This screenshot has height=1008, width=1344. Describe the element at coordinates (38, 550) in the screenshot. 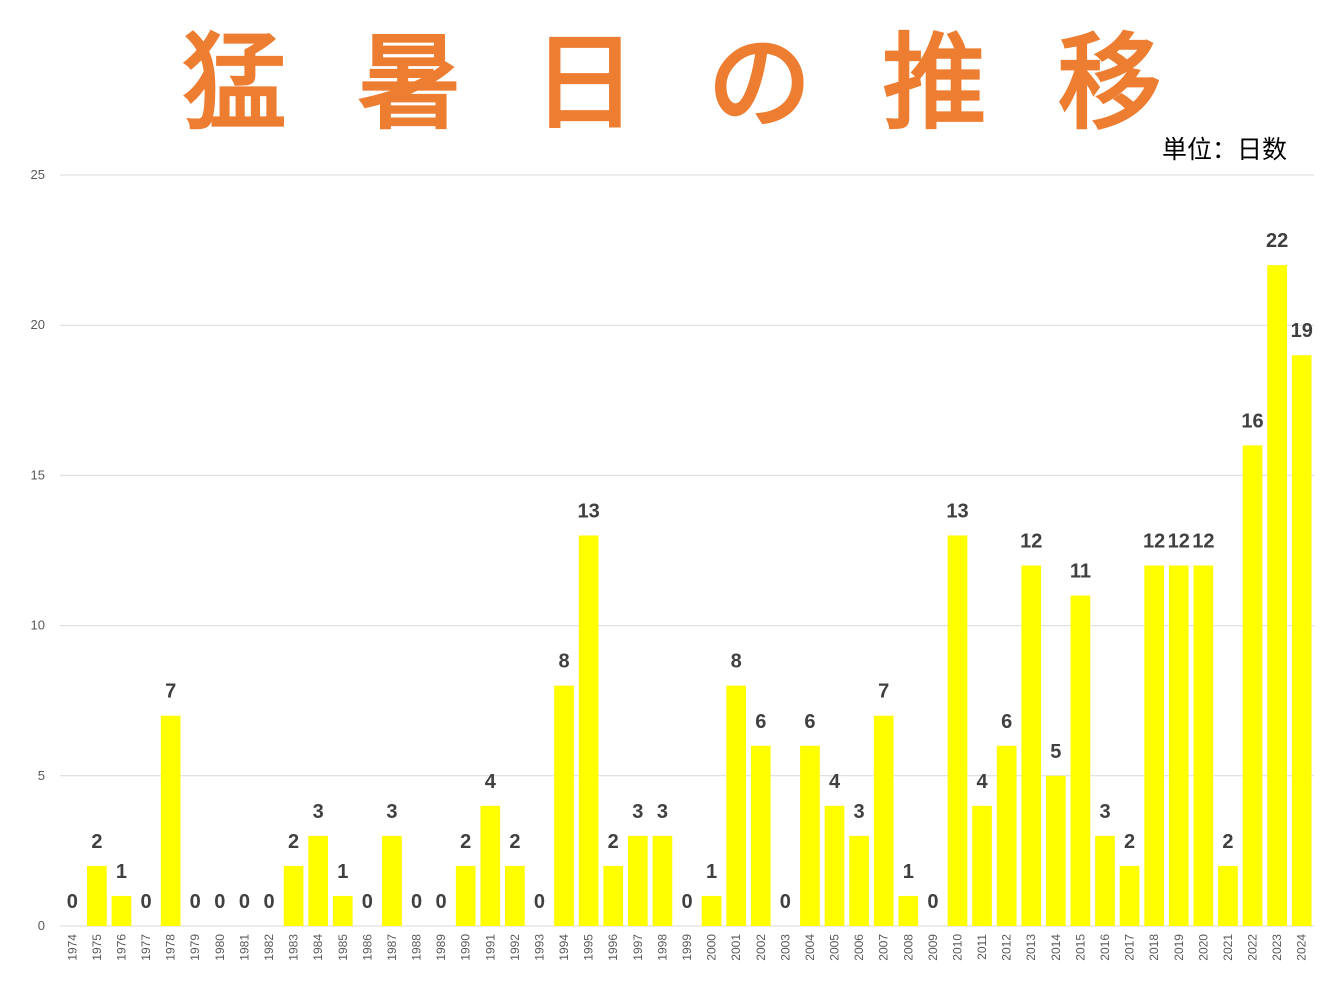

I see `y-axis: 0 5 10 15 20 25` at that location.